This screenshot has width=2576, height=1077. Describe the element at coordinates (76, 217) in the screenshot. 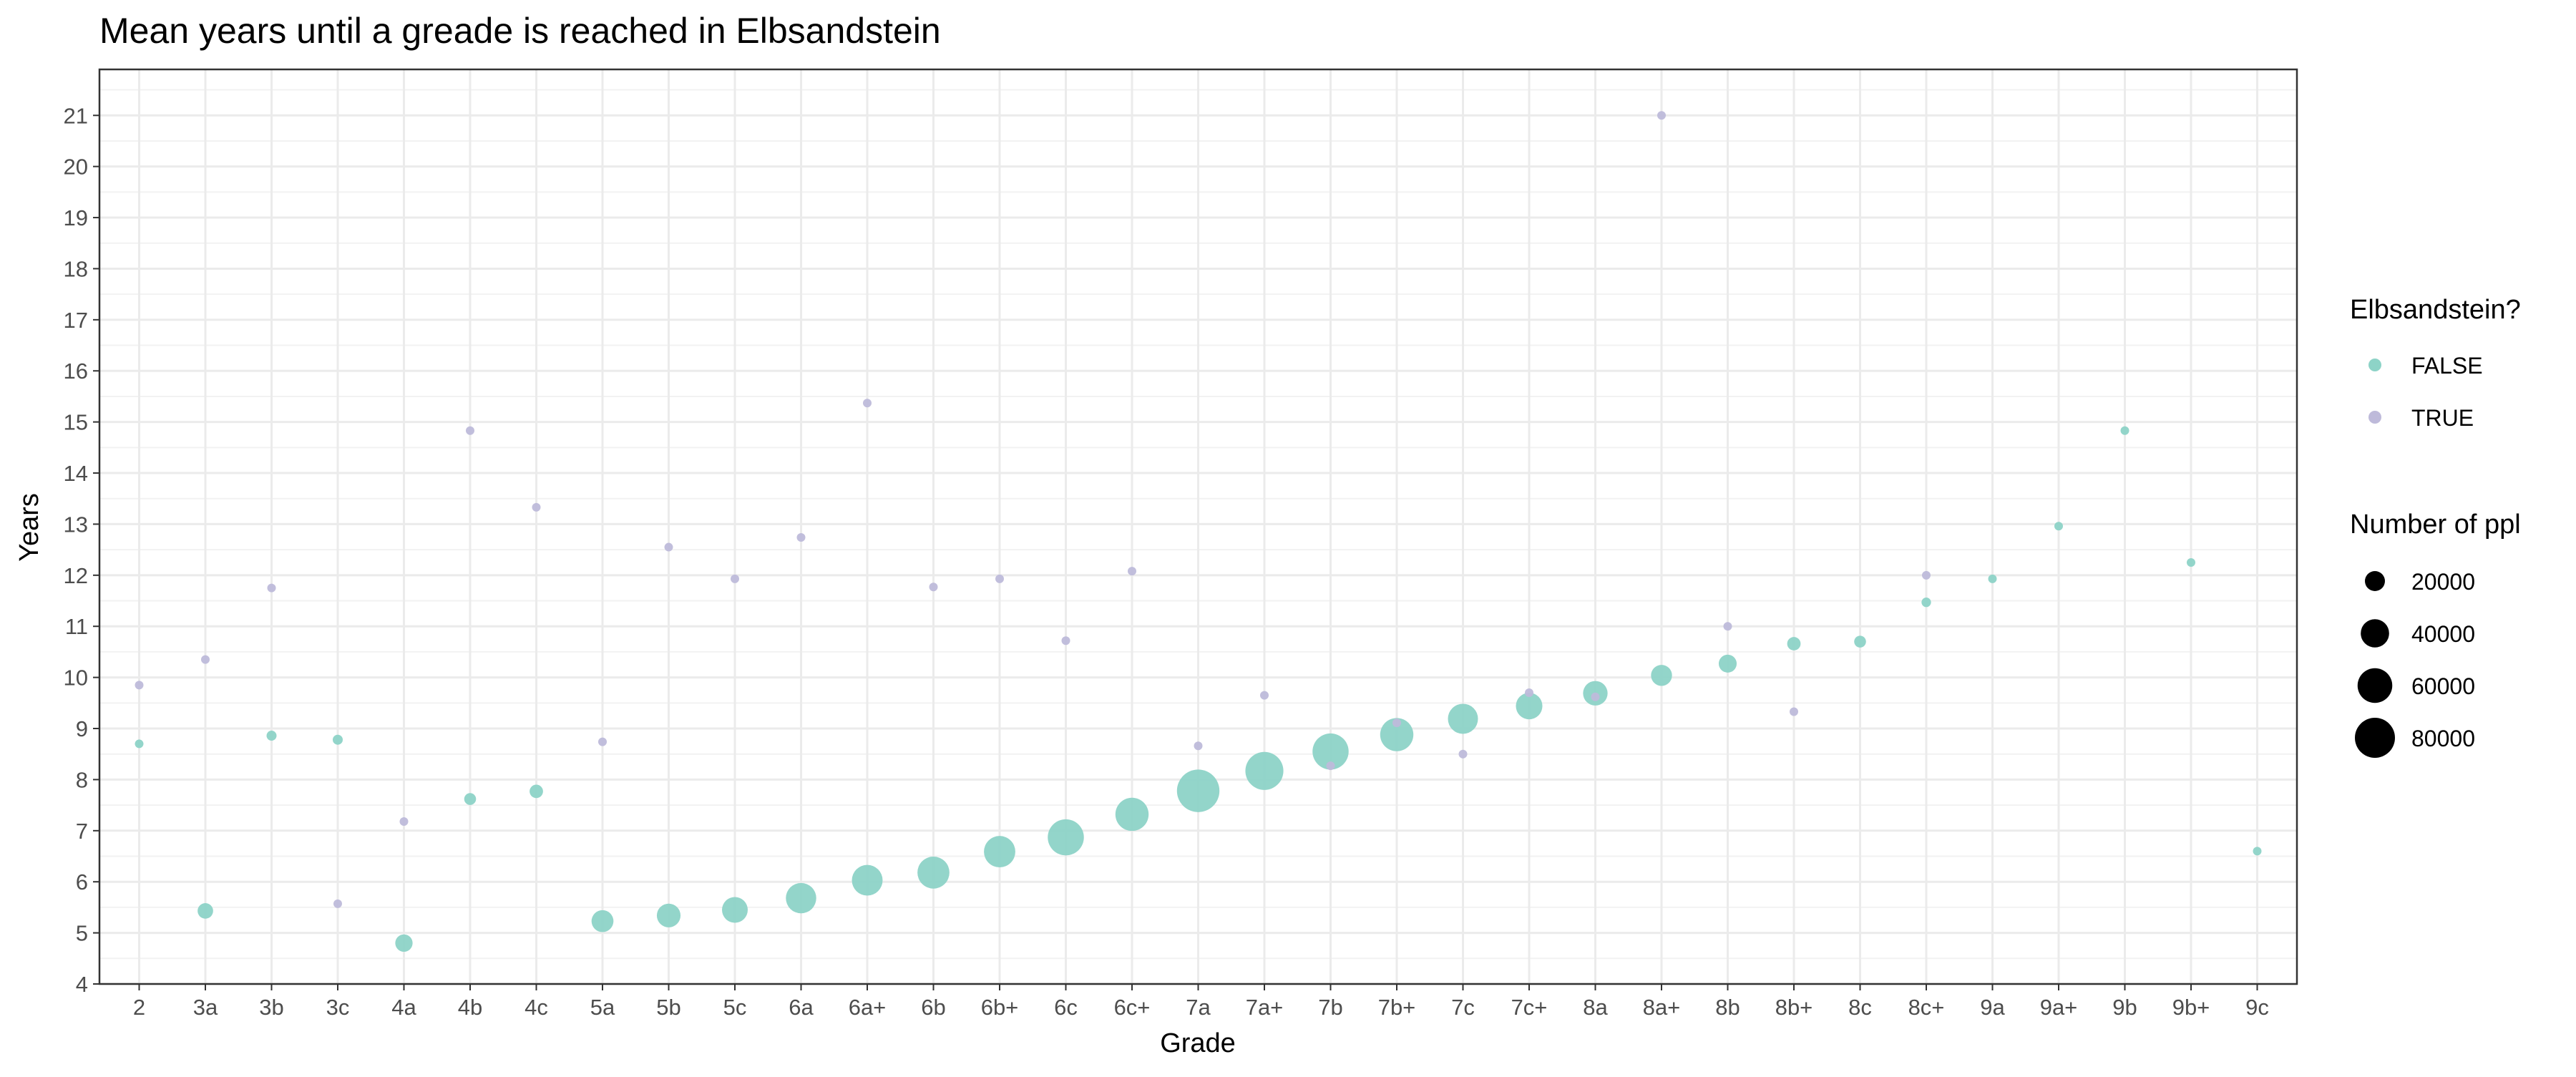

I see `y-tick-label: 19` at that location.